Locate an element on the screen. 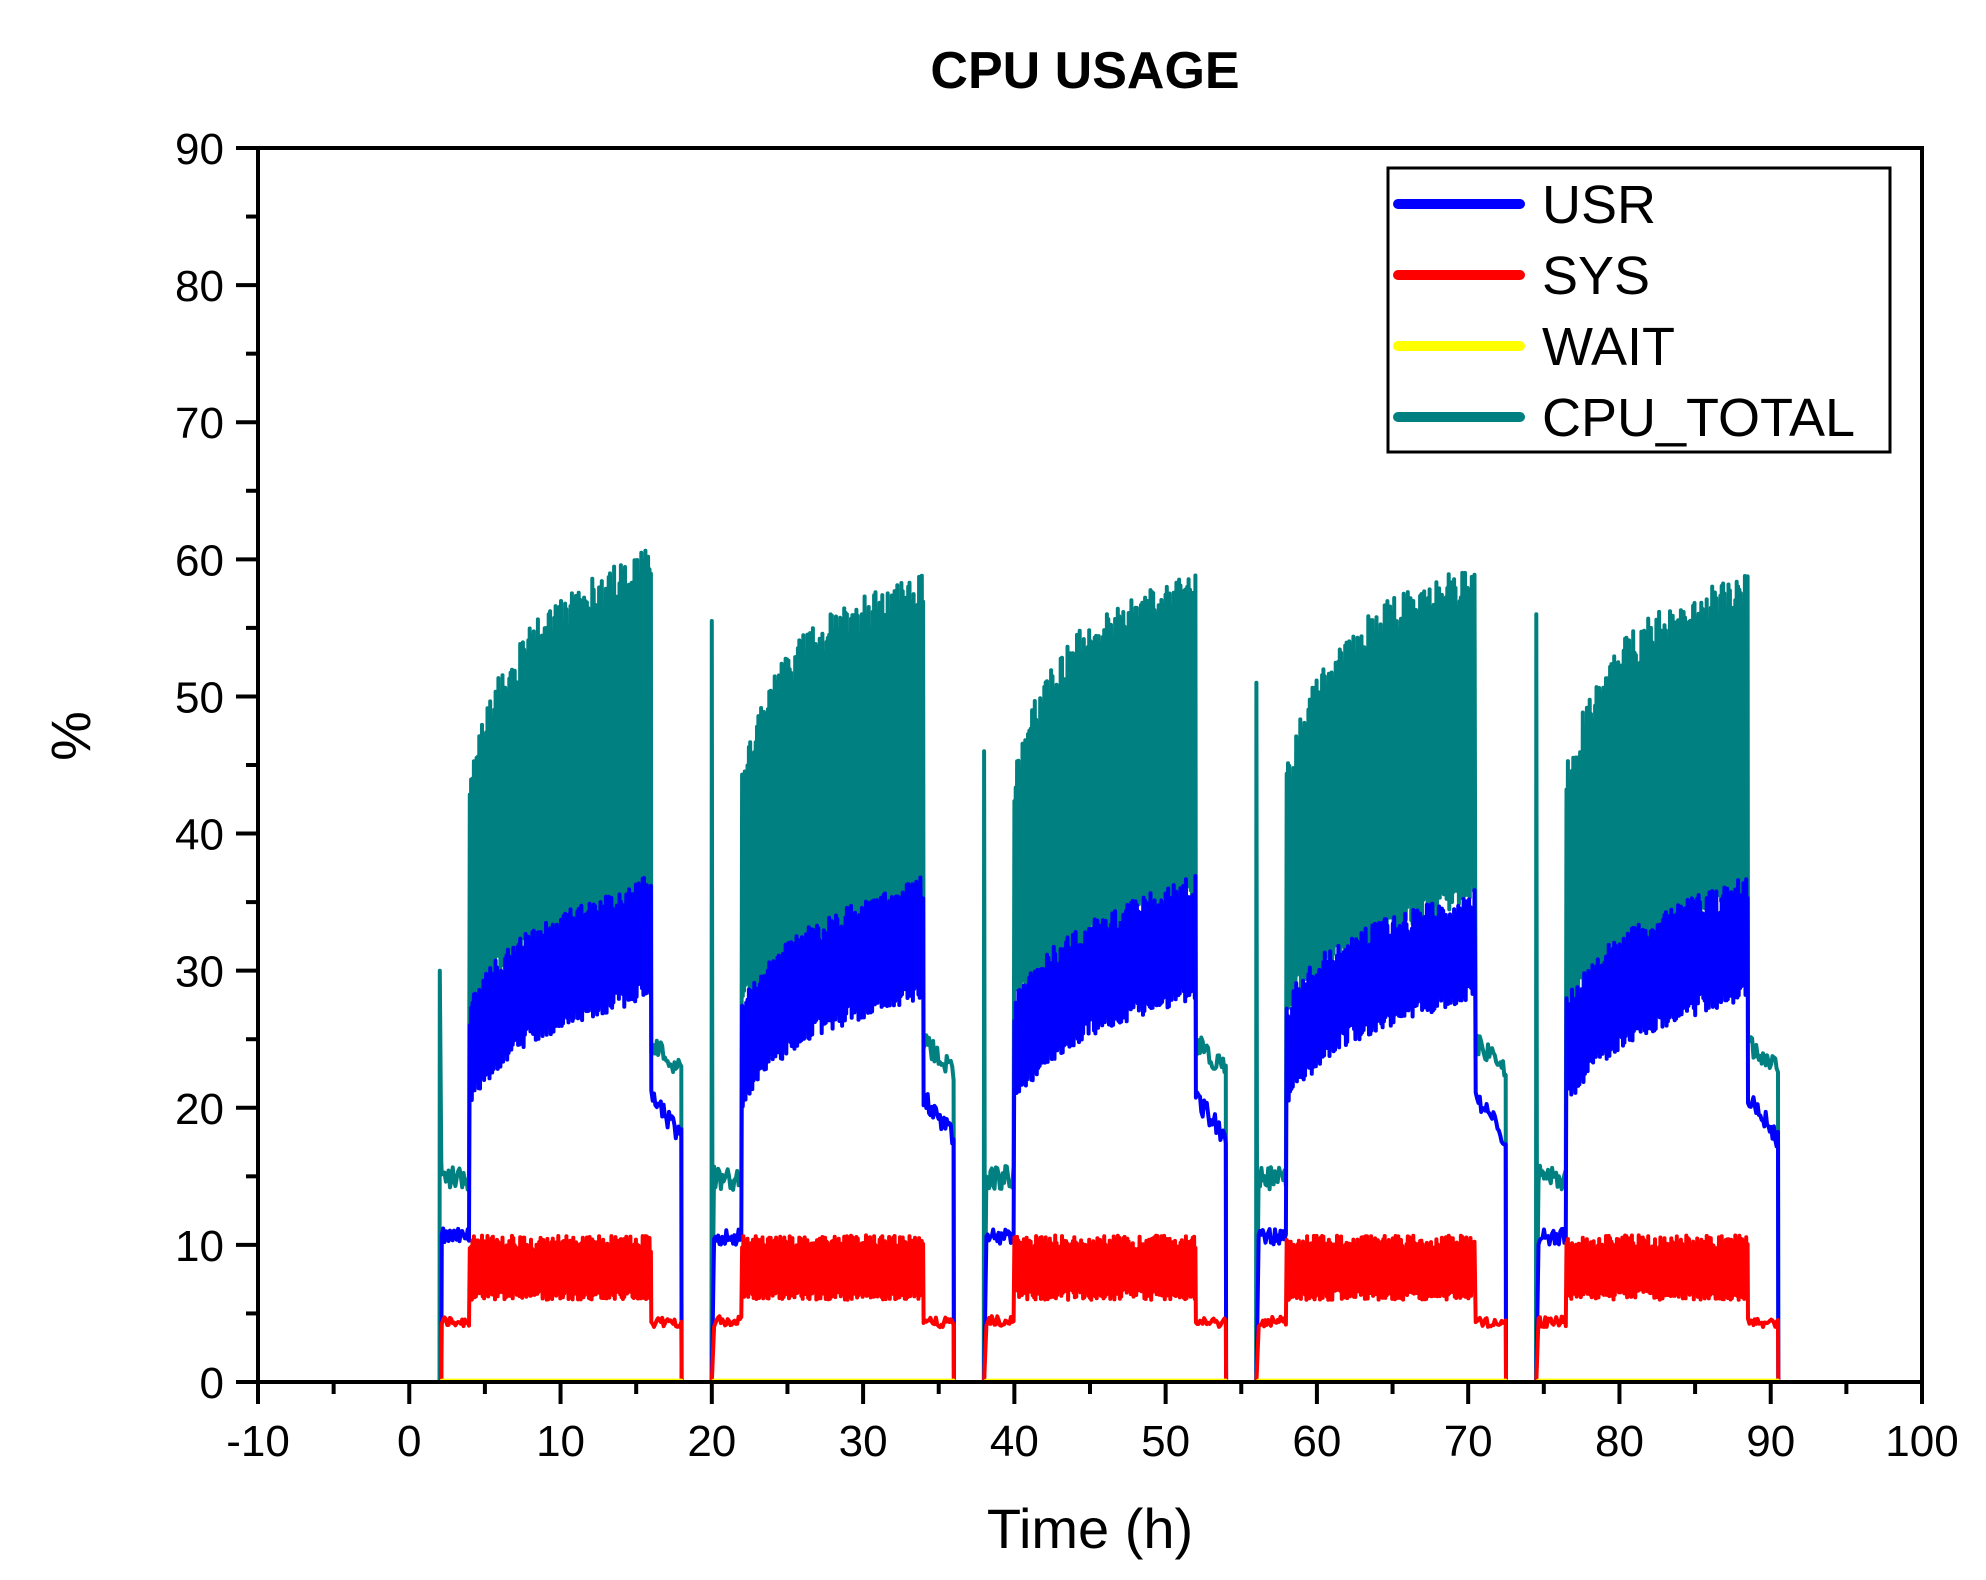 This screenshot has width=1986, height=1580. legend-label-sys: SYS is located at coordinates (1596, 276).